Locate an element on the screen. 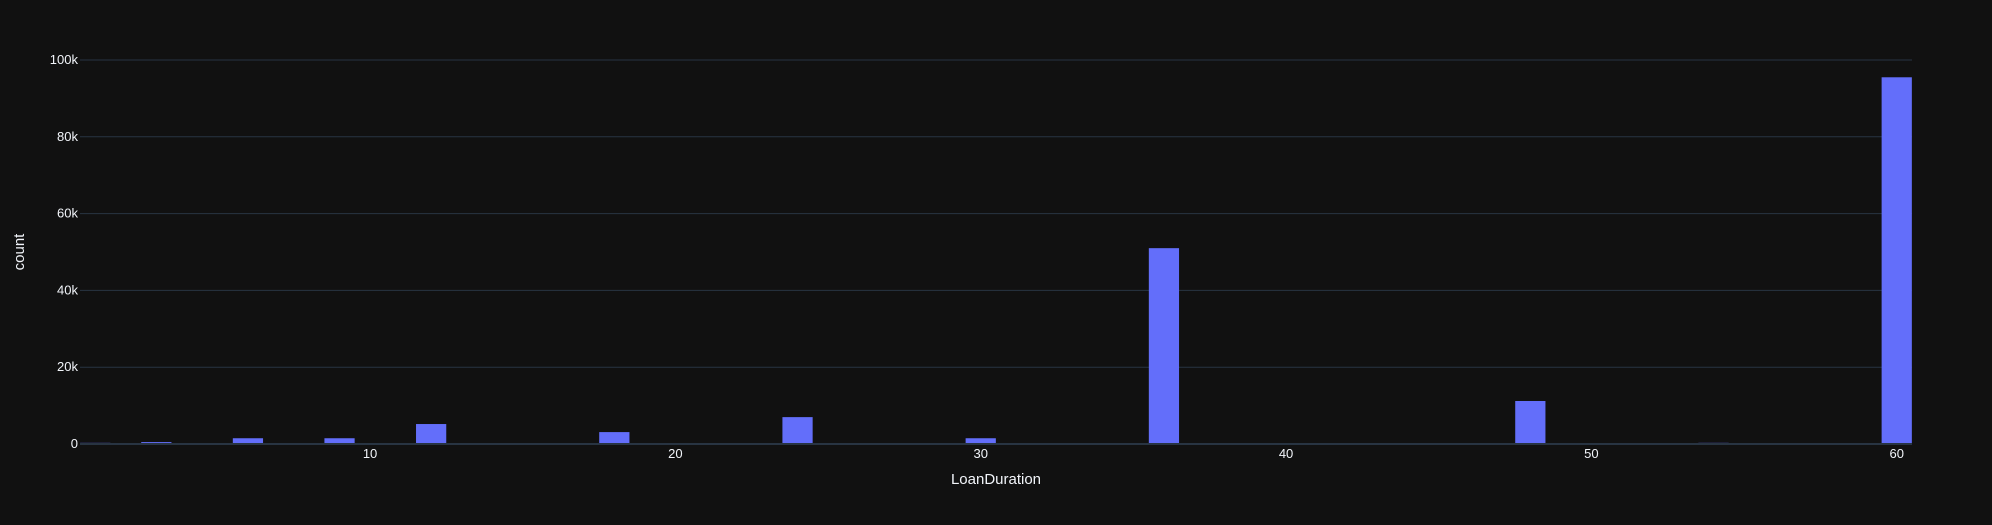 The width and height of the screenshot is (1992, 525). x-tick-label: 20 is located at coordinates (675, 453).